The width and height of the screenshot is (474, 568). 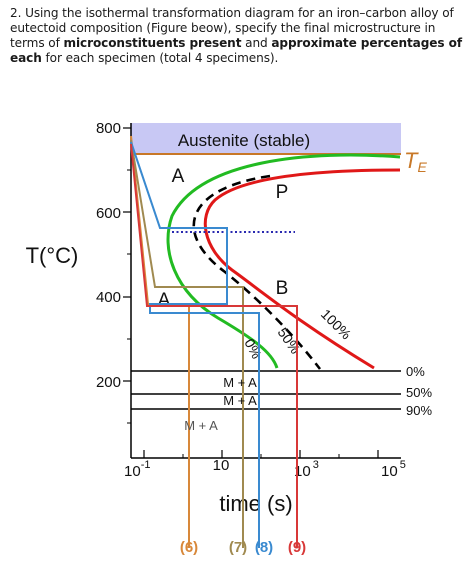 I want to click on x-tick-label-1: 10-1, so click(x=137, y=469).